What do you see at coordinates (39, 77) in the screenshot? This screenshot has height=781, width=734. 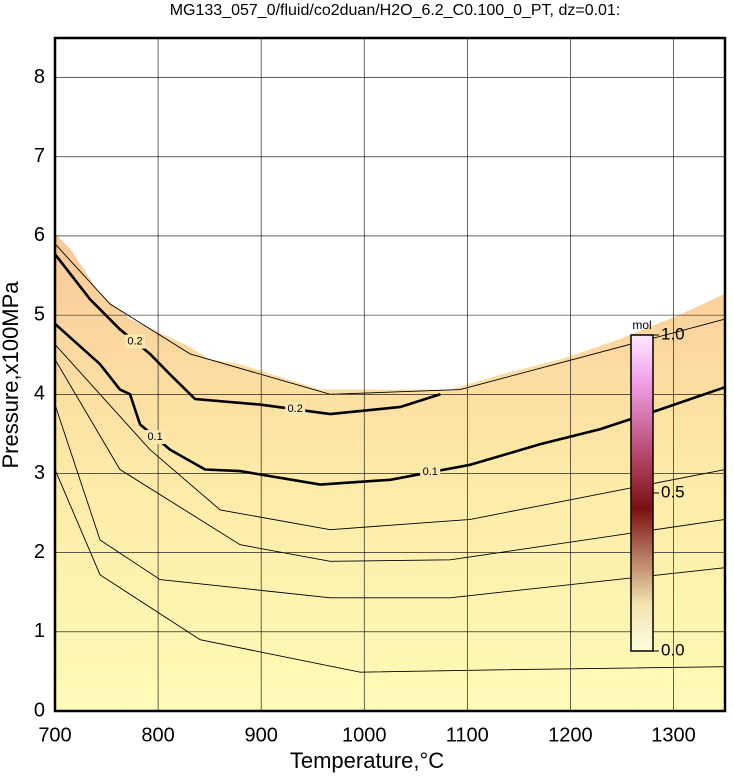 I see `y-tick-label: 8` at bounding box center [39, 77].